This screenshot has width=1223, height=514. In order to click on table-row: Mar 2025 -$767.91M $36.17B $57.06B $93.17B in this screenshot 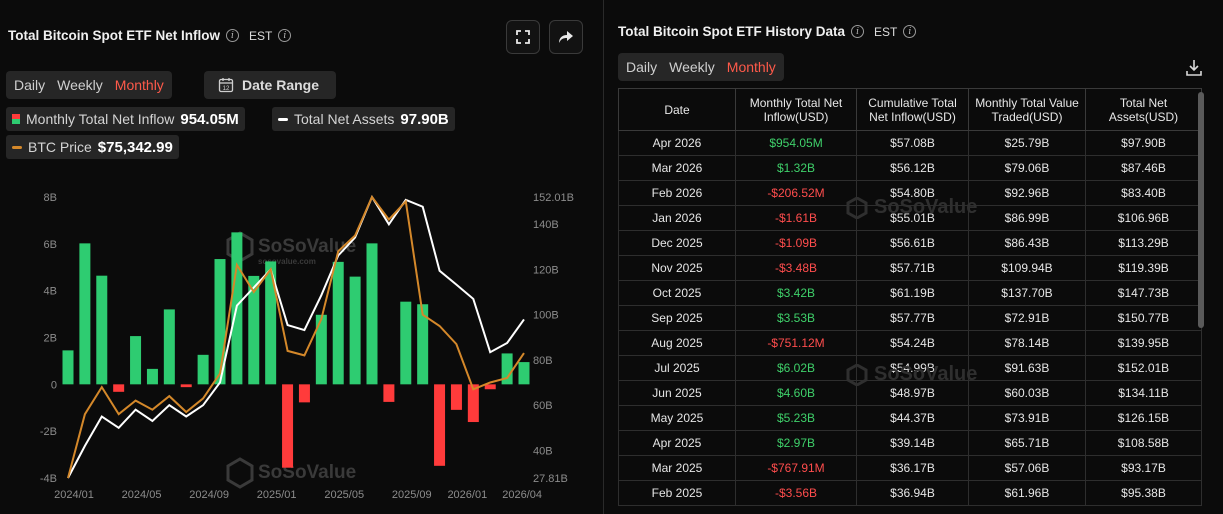, I will do `click(910, 468)`.